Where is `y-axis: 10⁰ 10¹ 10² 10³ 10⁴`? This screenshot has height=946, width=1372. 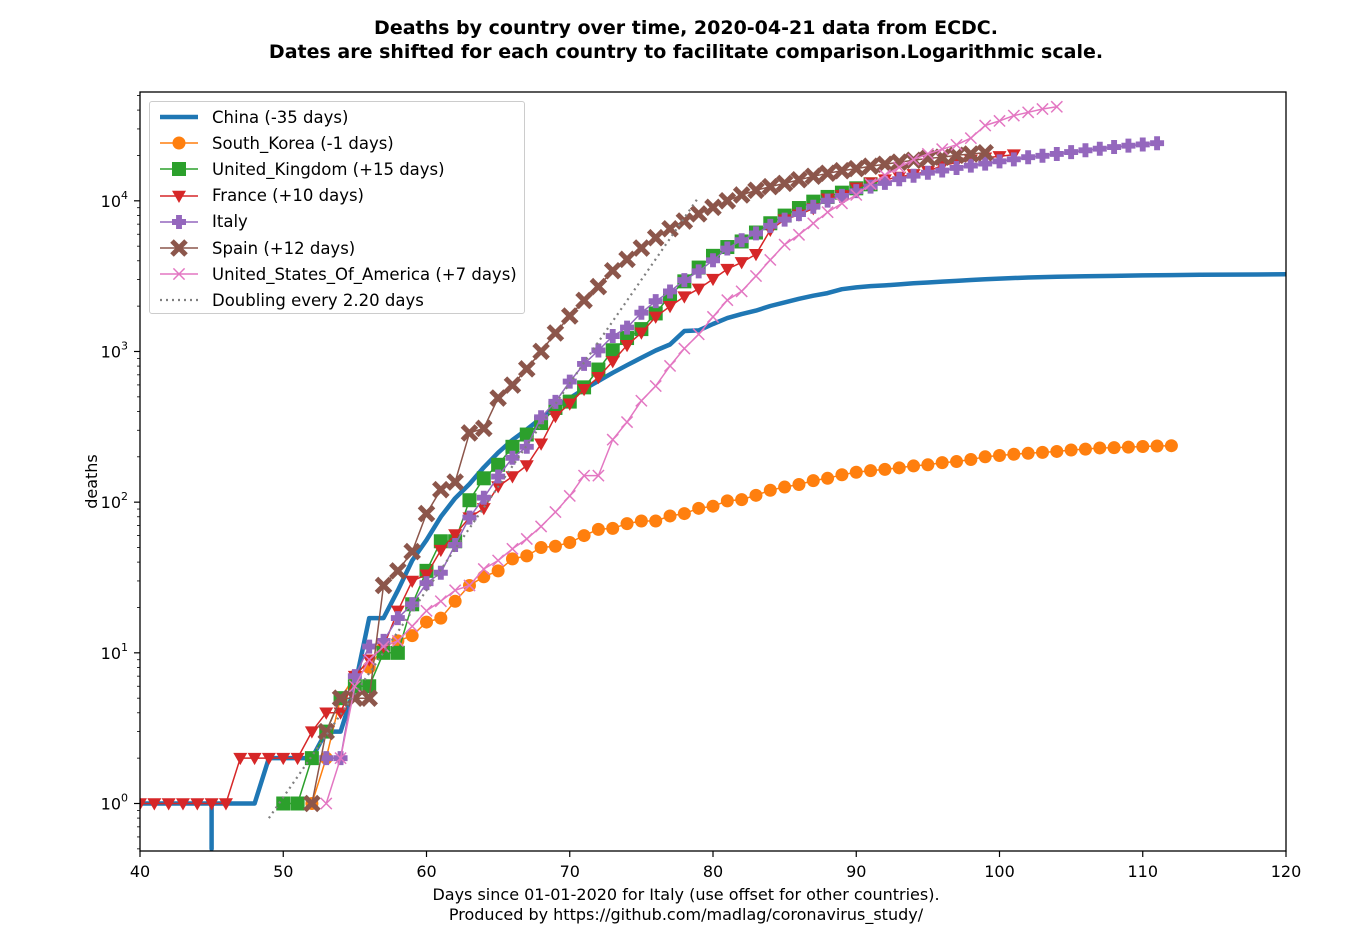
y-axis: 10⁰ 10¹ 10² 10³ 10⁴ is located at coordinates (120, 472).